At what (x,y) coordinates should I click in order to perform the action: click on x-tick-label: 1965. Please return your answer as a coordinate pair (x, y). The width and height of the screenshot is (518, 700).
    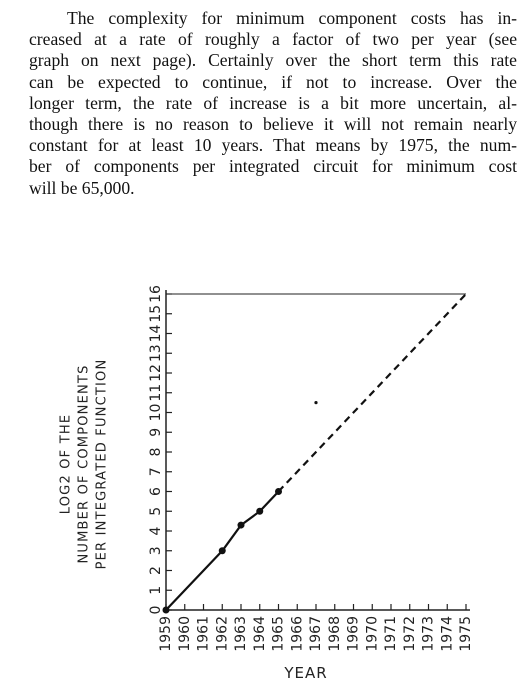
    Looking at the image, I should click on (279, 634).